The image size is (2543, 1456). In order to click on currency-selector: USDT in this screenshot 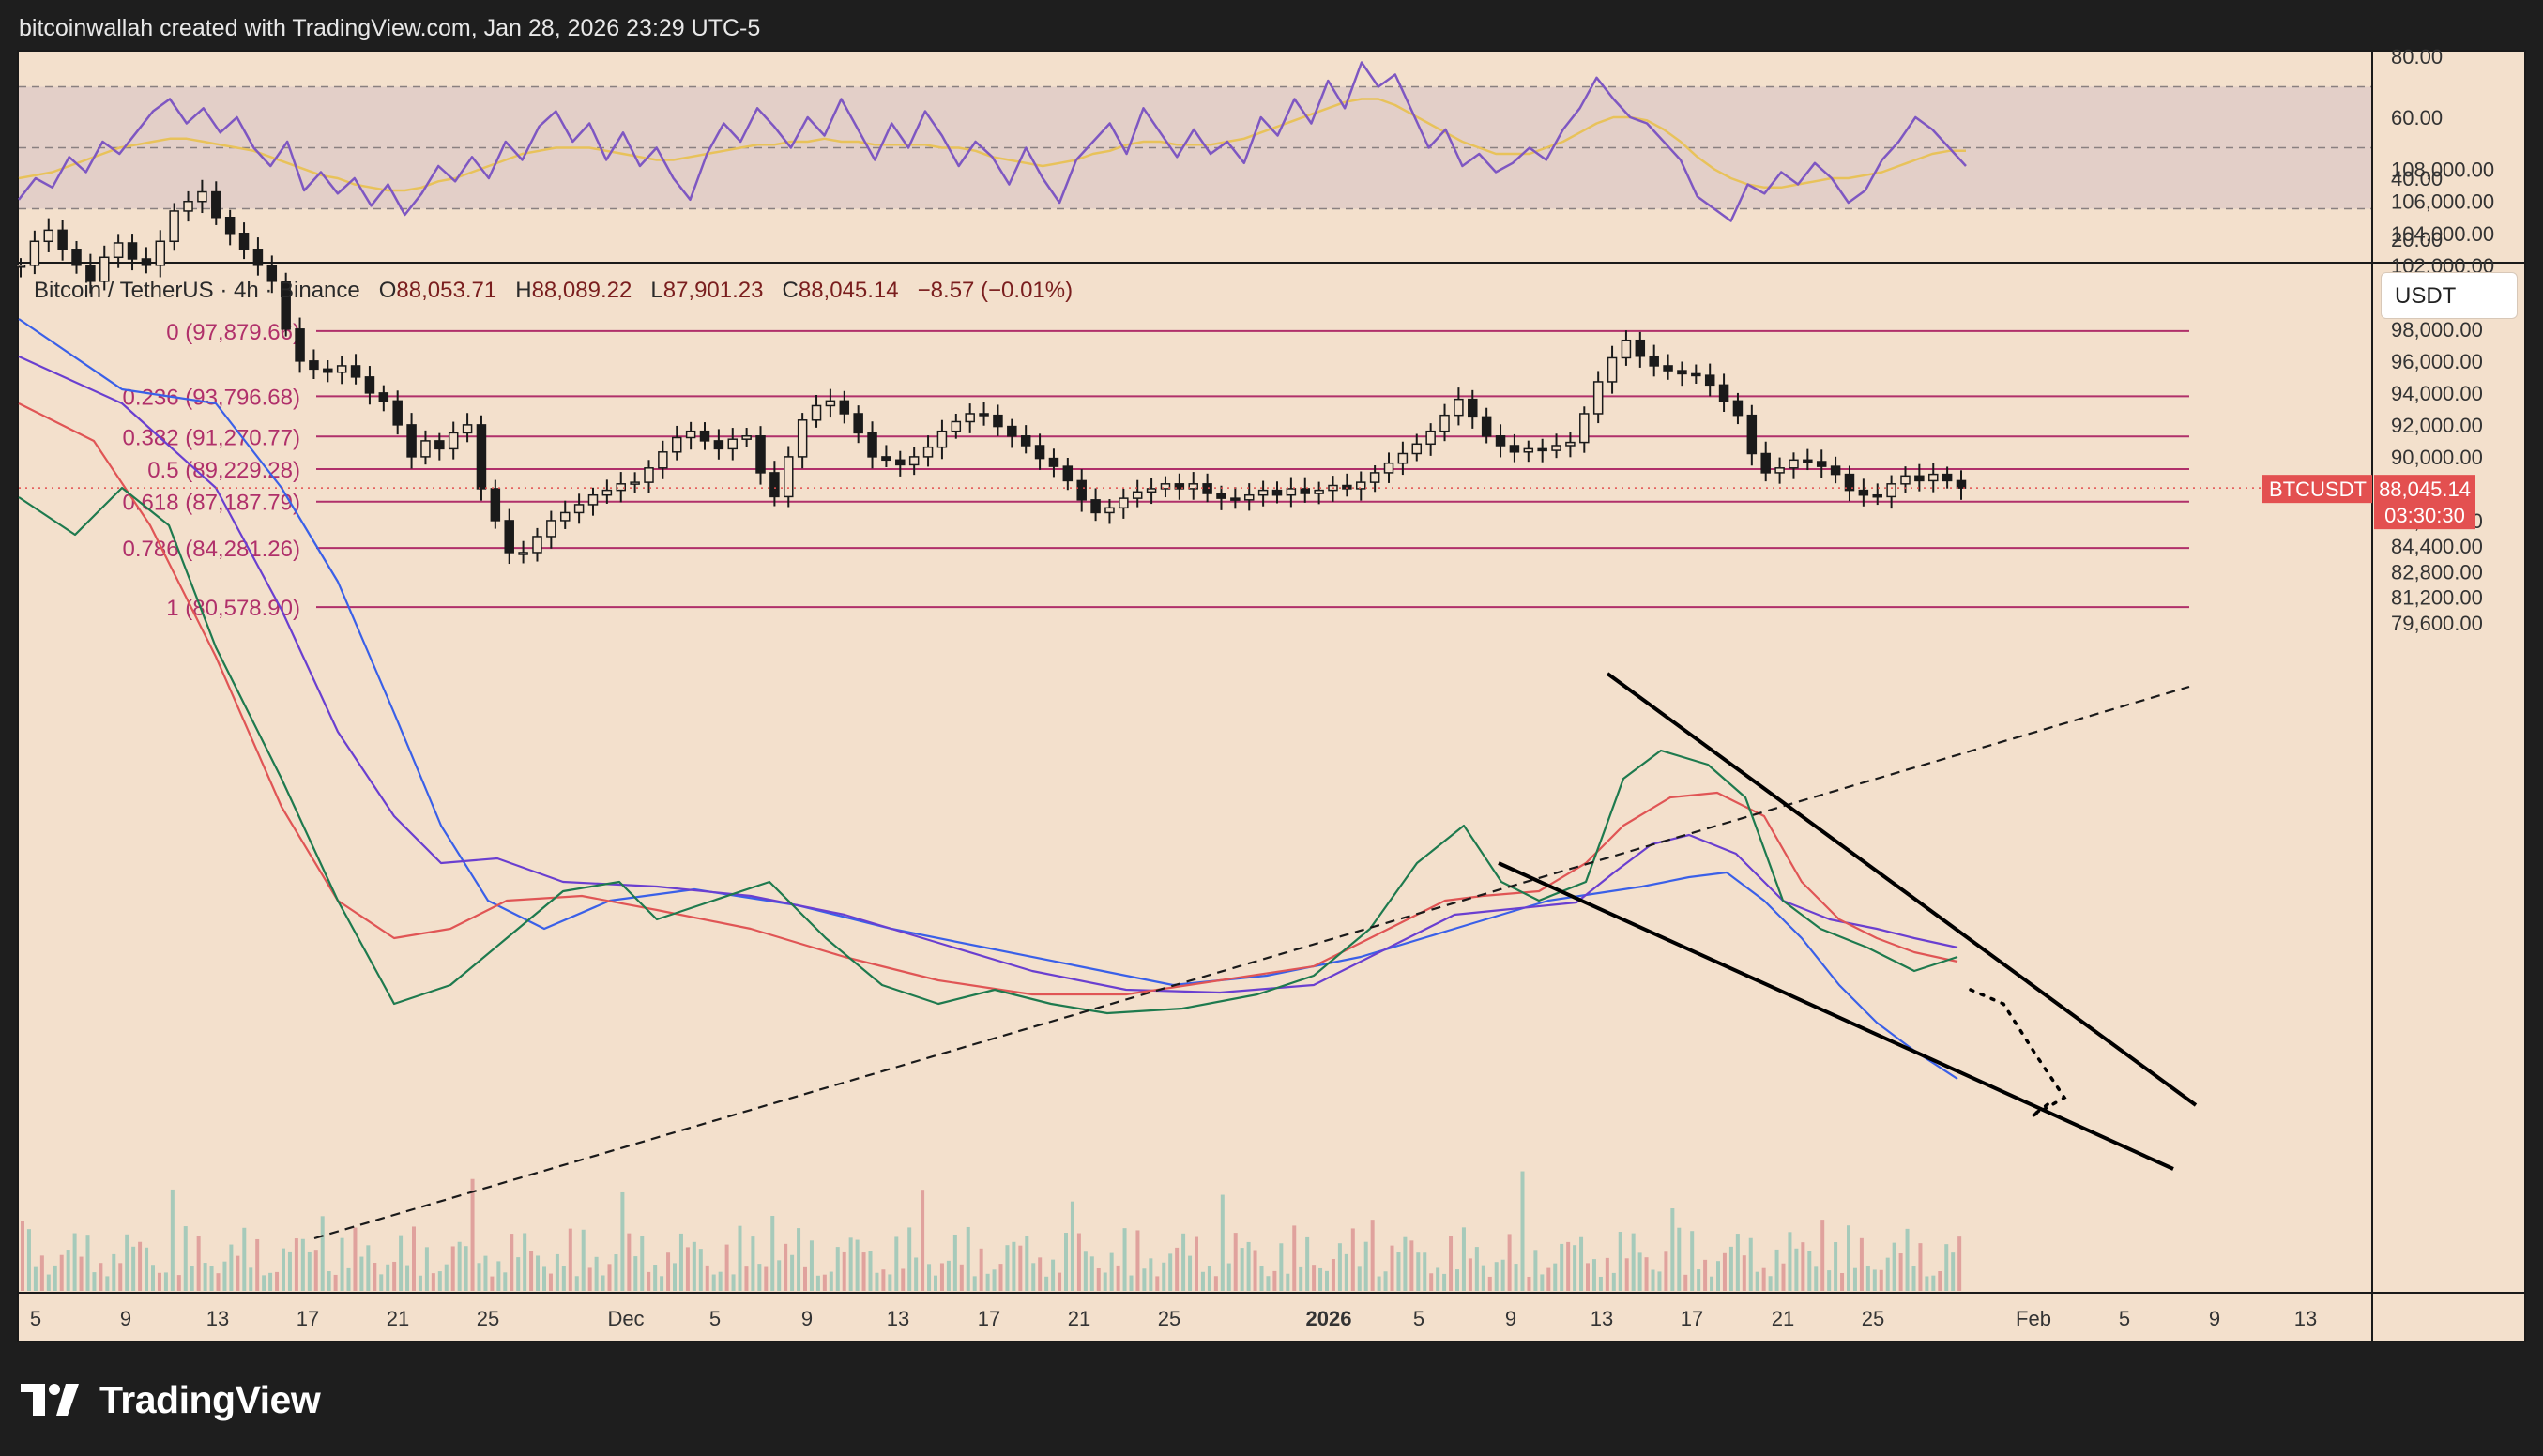, I will do `click(2449, 295)`.